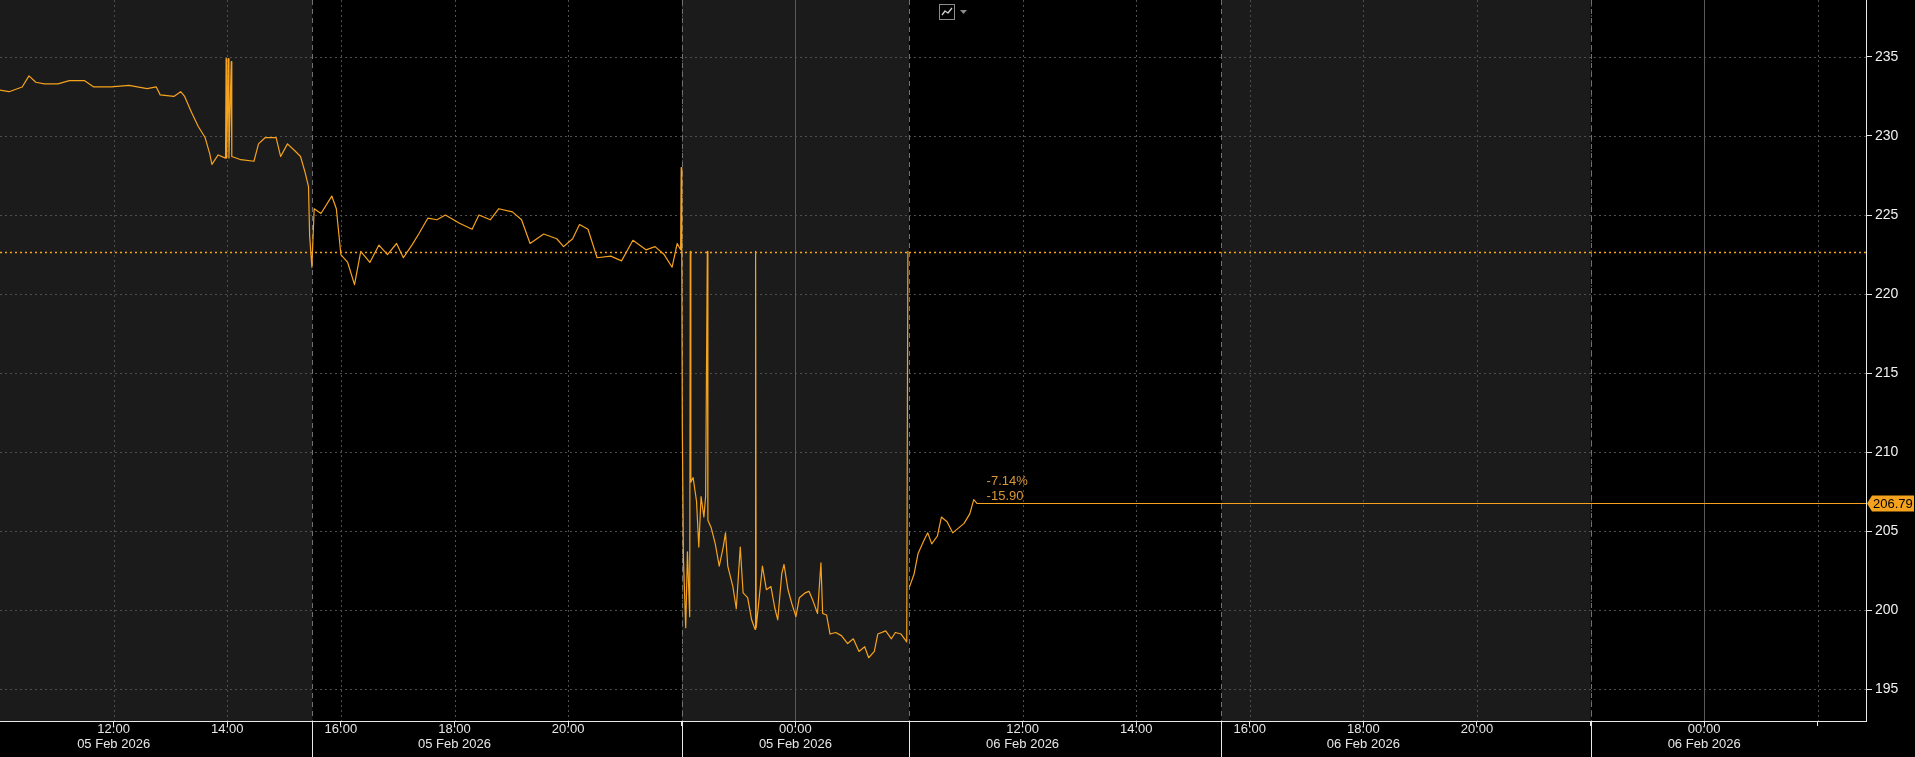 This screenshot has width=1915, height=757. What do you see at coordinates (1363, 736) in the screenshot?
I see `x-tick-label: 18:00 06 Feb 2026` at bounding box center [1363, 736].